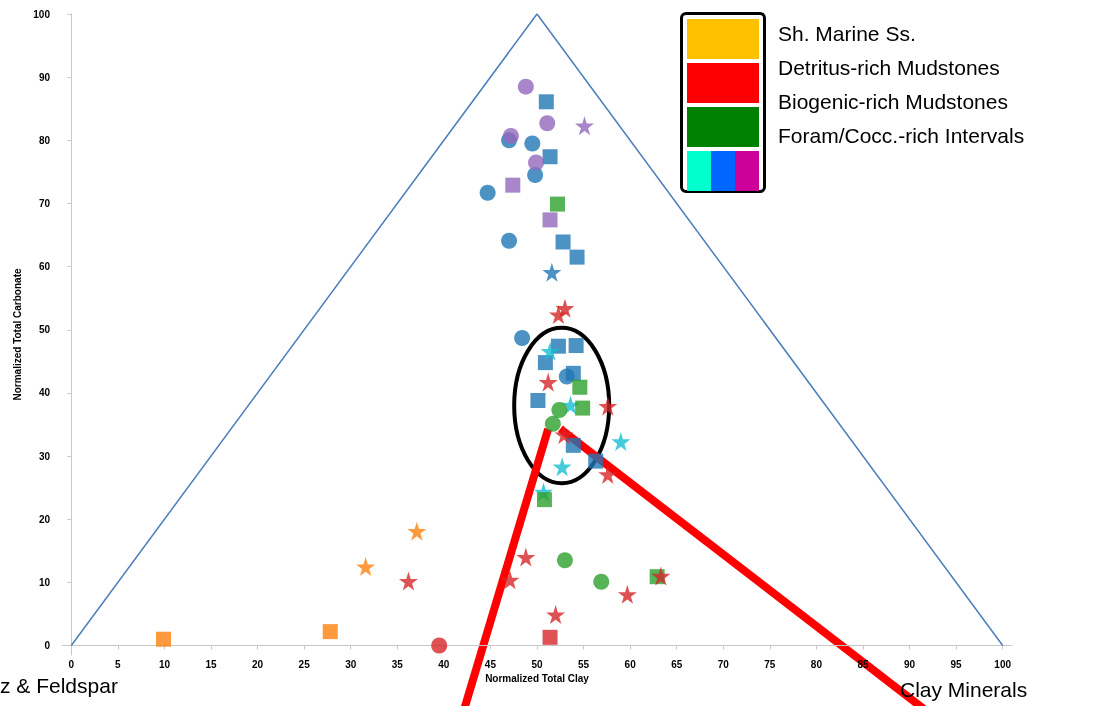 Image resolution: width=1093 pixels, height=706 pixels. What do you see at coordinates (816, 664) in the screenshot?
I see `x-tick-label: 80` at bounding box center [816, 664].